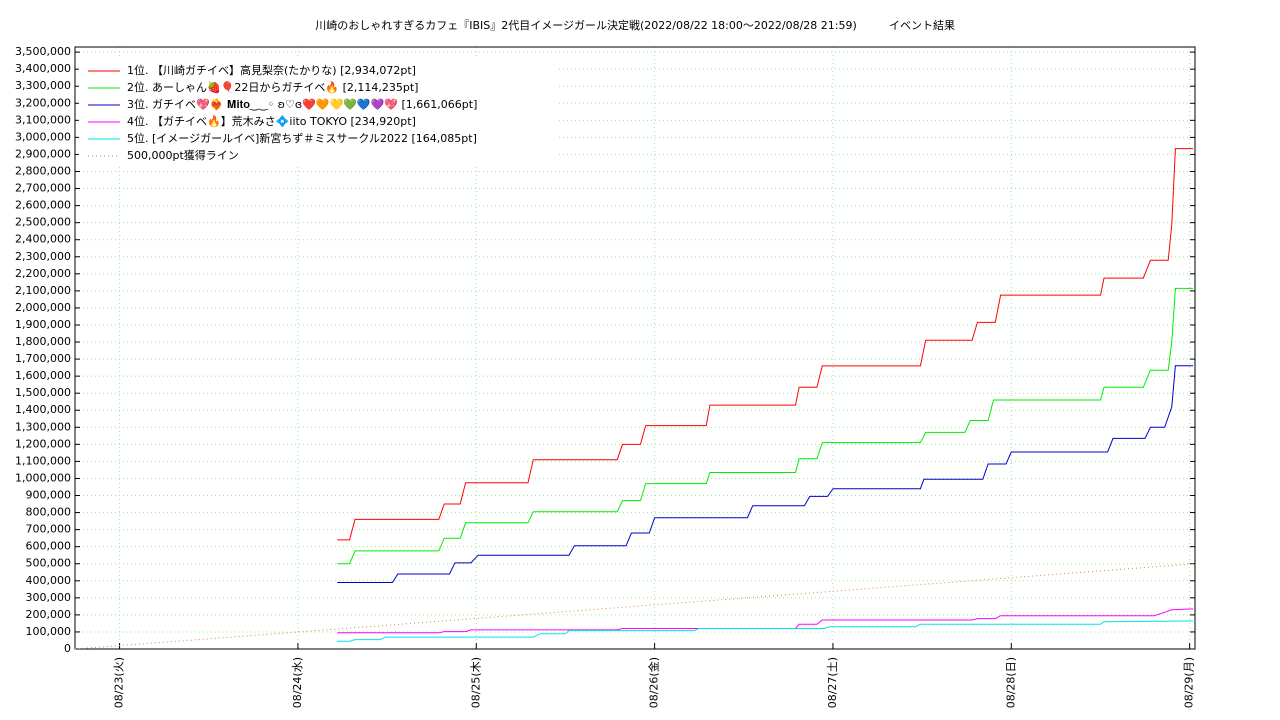 The width and height of the screenshot is (1280, 720). I want to click on x-tick-label: 08/23(火), so click(119, 682).